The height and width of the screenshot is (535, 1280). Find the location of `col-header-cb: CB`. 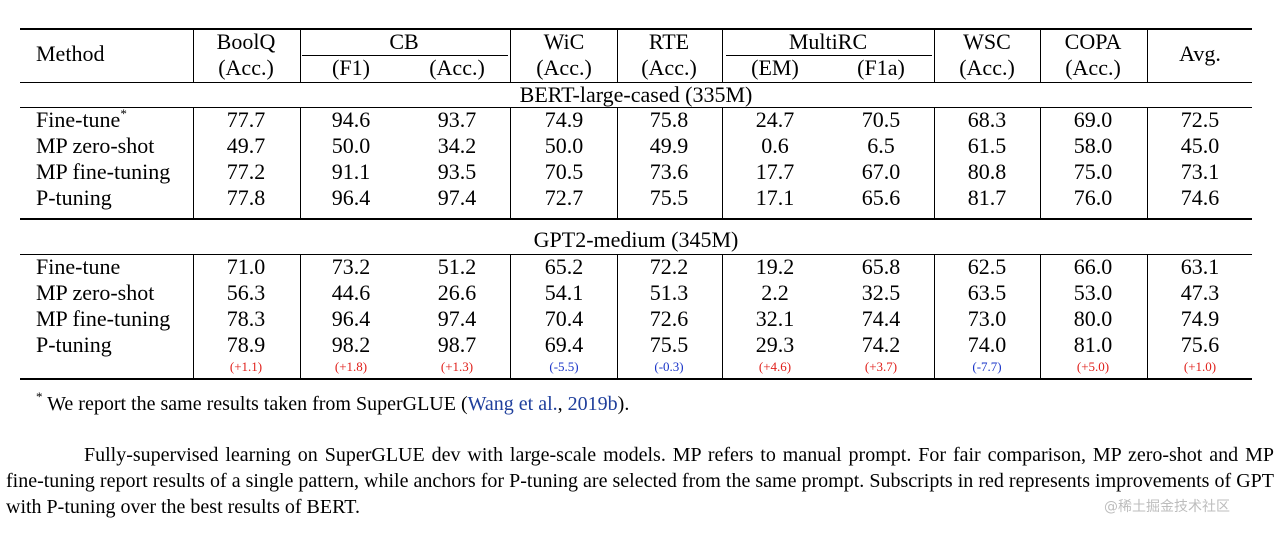

col-header-cb: CB is located at coordinates (404, 41).